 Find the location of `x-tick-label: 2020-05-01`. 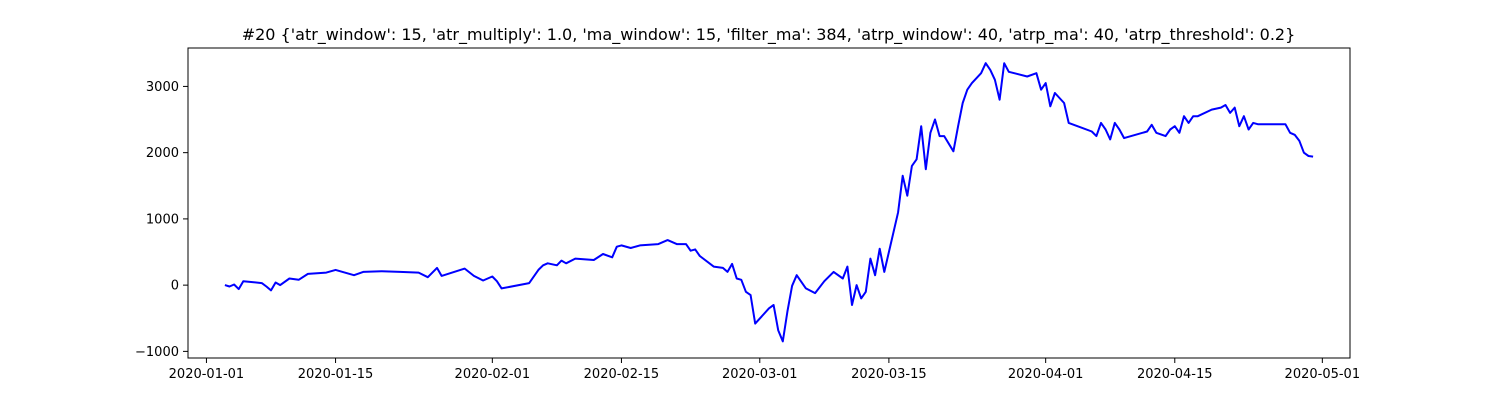

x-tick-label: 2020-05-01 is located at coordinates (1323, 374).